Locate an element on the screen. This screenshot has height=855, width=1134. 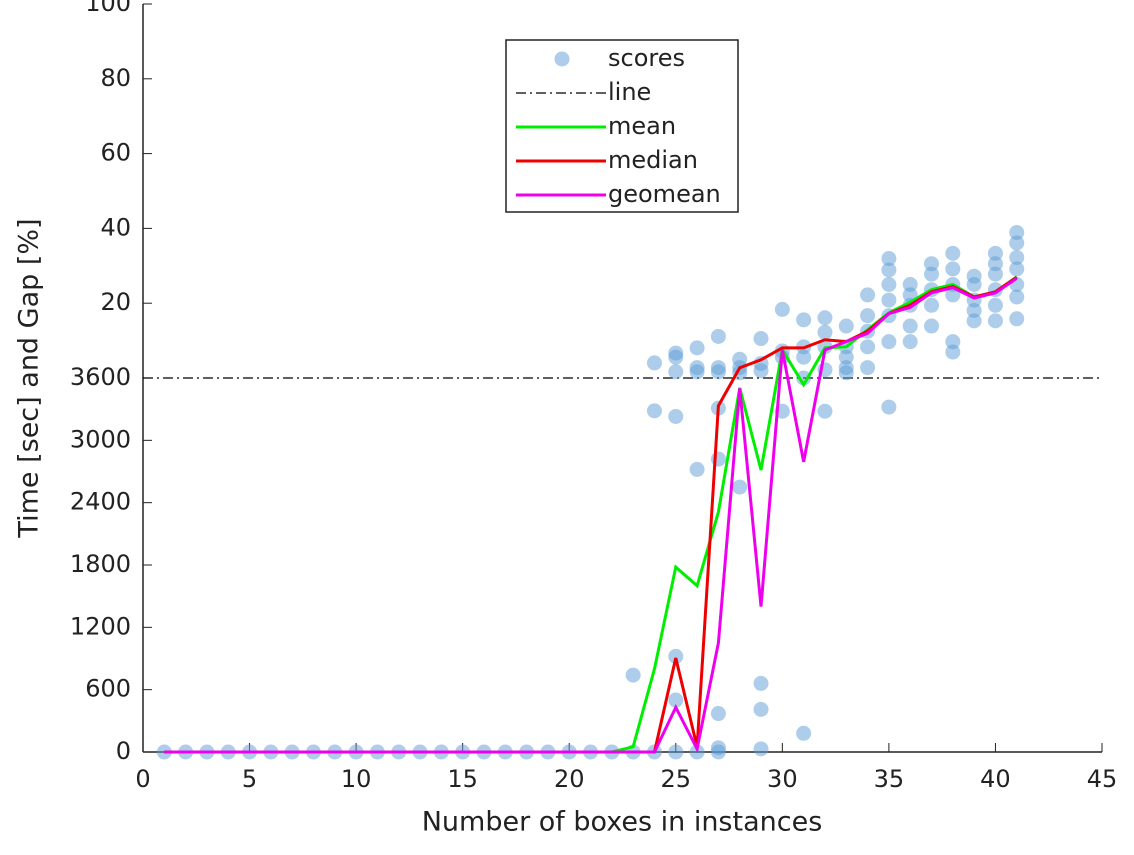
y-tick-label: 3600 is located at coordinates (100, 377).